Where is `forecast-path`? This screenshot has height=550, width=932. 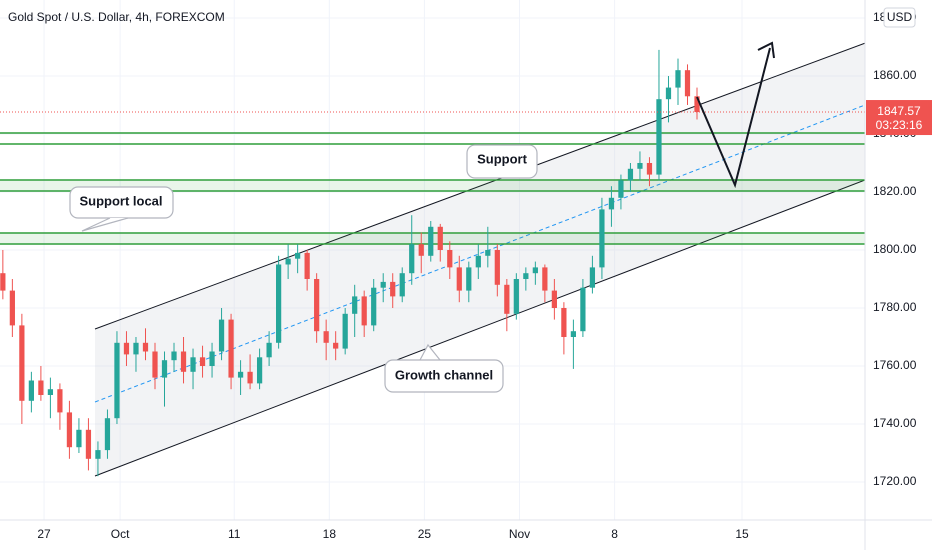
forecast-path is located at coordinates (733, 118).